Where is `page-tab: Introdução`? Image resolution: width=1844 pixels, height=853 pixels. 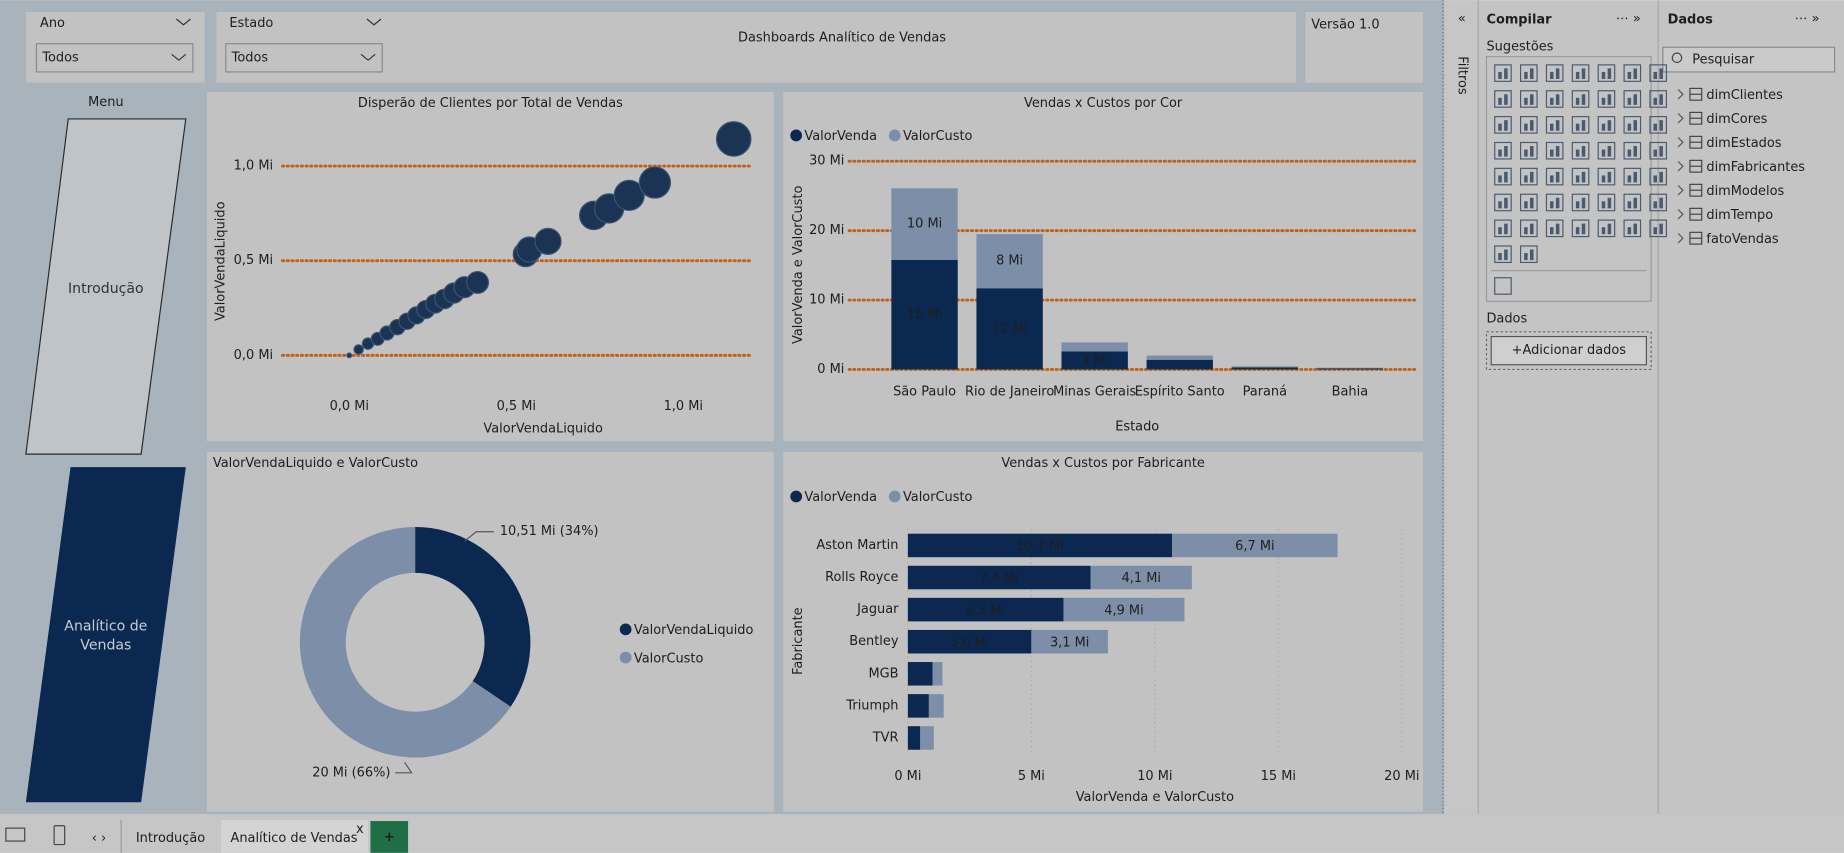
page-tab: Introdução is located at coordinates (170, 838).